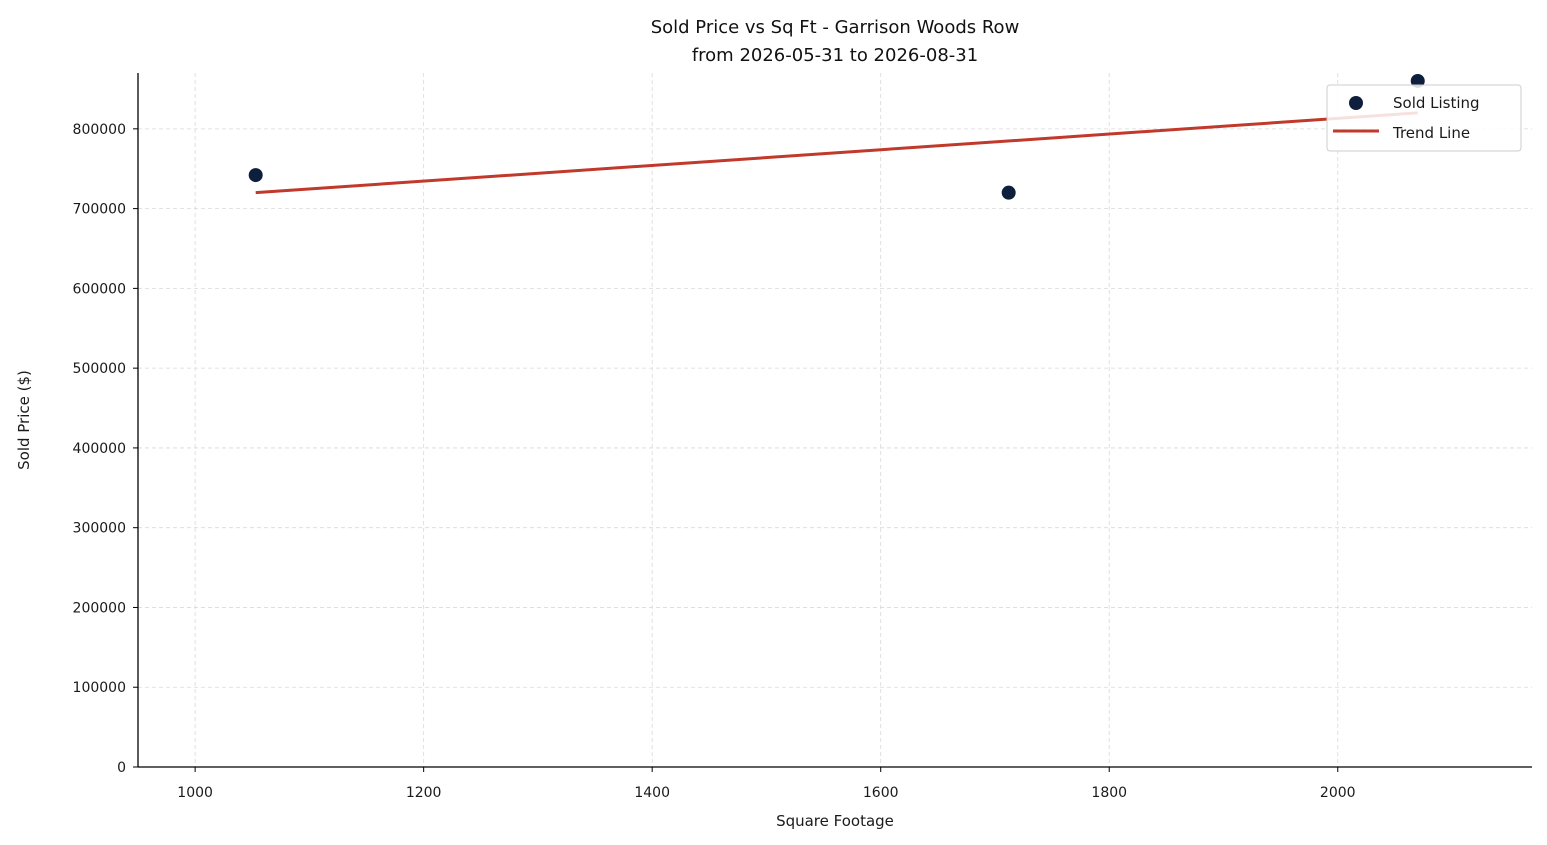  Describe the element at coordinates (195, 793) in the screenshot. I see `x-tick-label: 1000` at that location.